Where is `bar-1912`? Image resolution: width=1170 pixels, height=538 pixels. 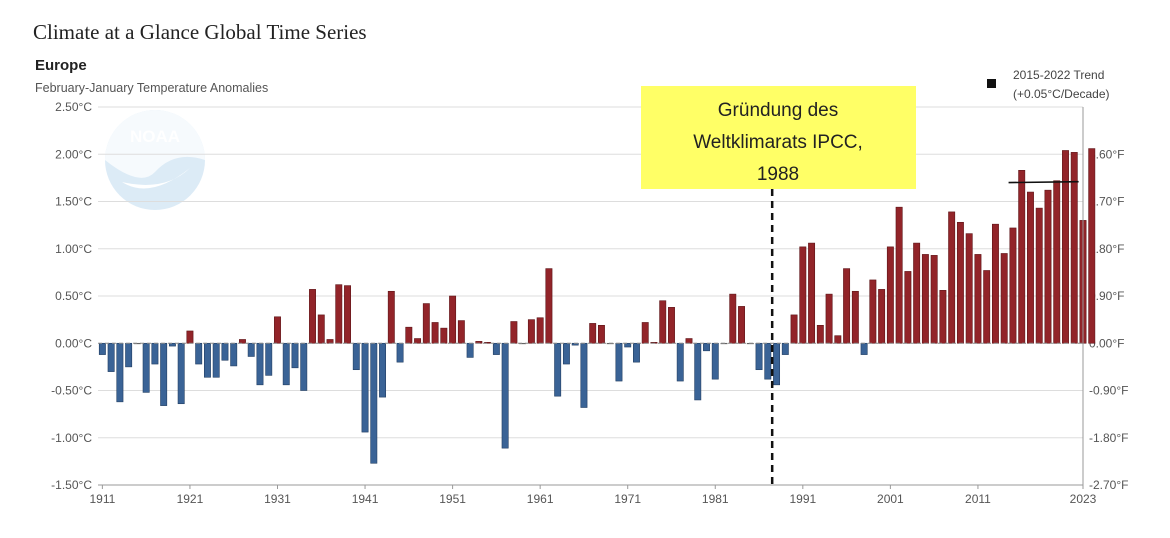 bar-1912 is located at coordinates (111, 357).